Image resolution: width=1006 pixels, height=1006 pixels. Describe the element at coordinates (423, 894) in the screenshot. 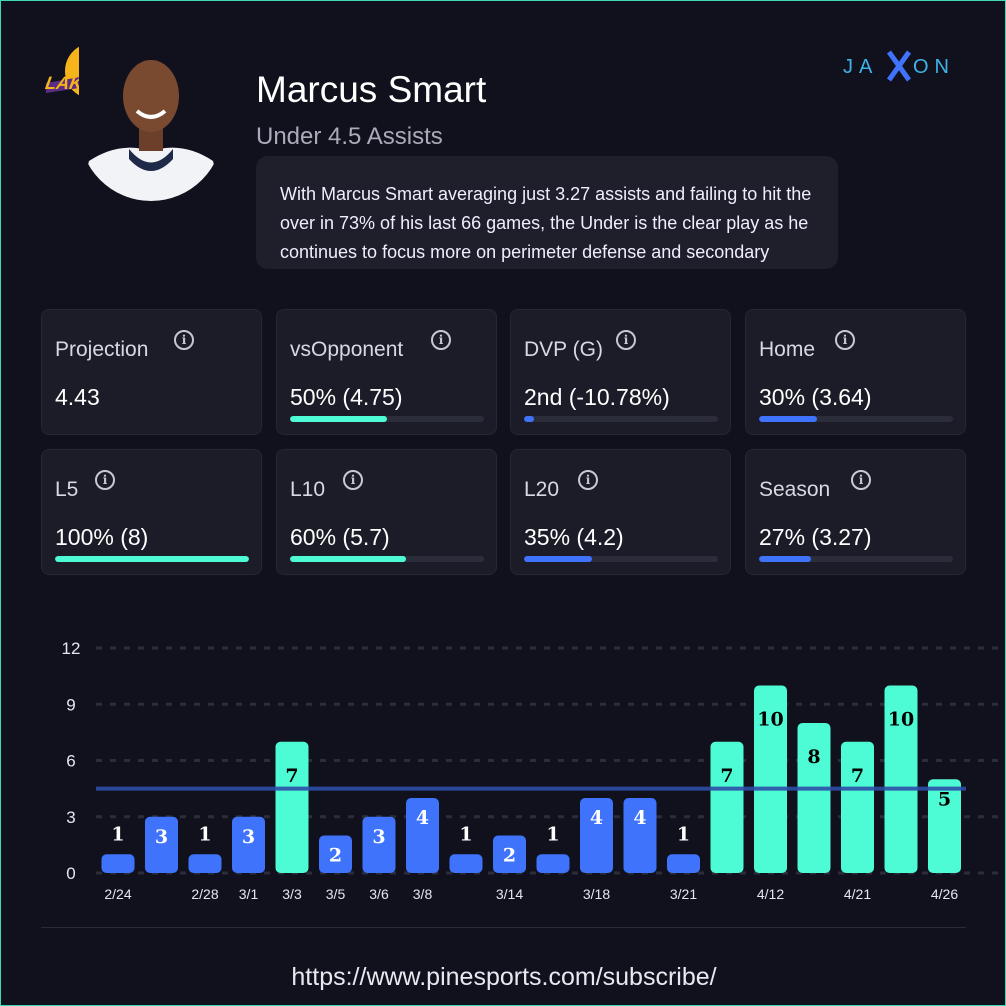

I see `x-tick-label: 3/8` at that location.